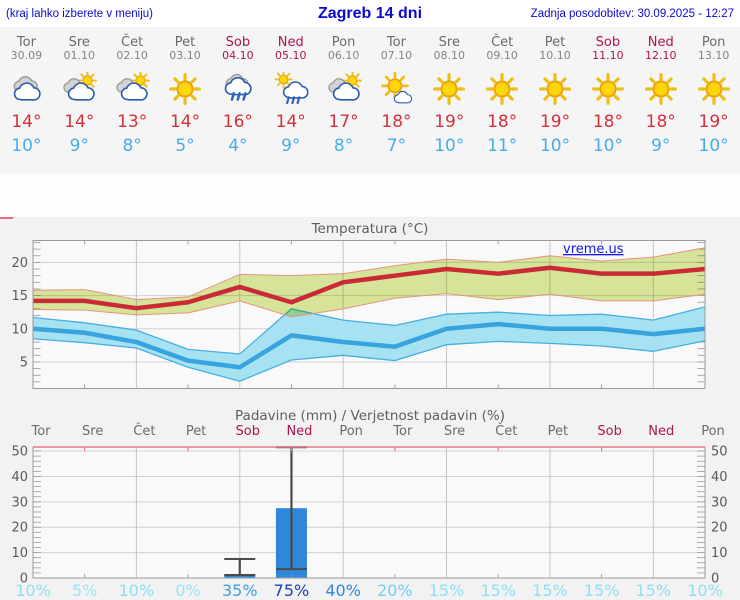 Image resolution: width=740 pixels, height=600 pixels. Describe the element at coordinates (291, 590) in the screenshot. I see `precip-probability-value: 75%` at that location.